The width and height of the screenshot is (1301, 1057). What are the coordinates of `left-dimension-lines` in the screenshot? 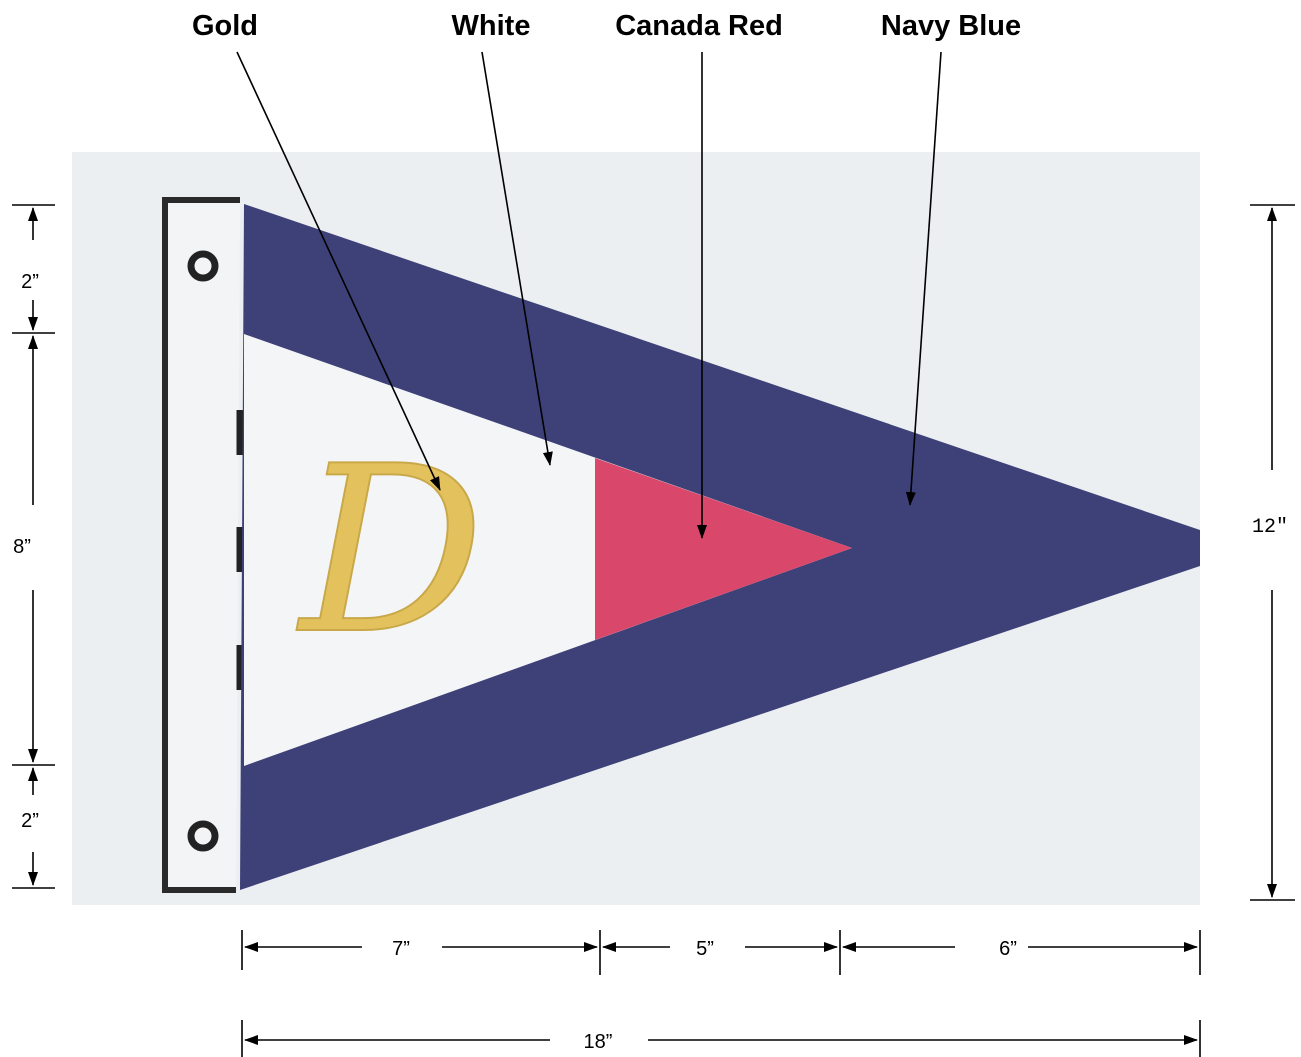 It's located at (33, 546).